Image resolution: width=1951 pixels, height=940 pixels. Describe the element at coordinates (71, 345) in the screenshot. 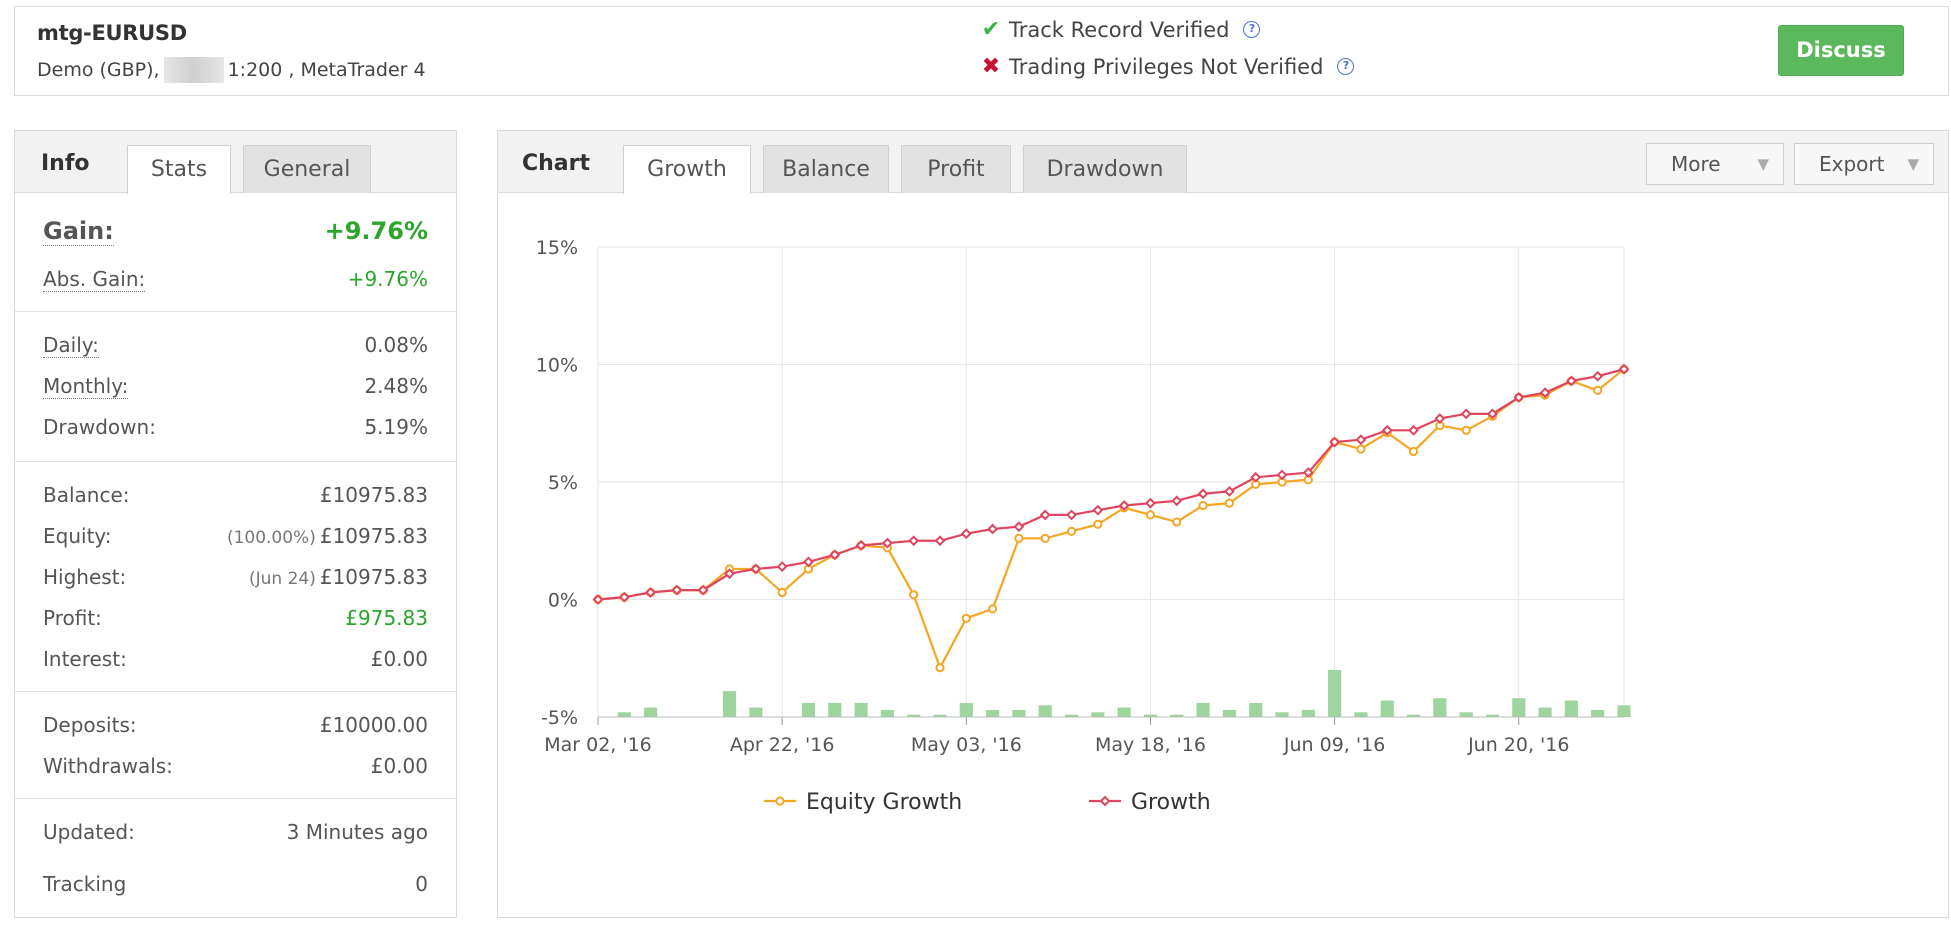

I see `daily-label: Daily:` at that location.